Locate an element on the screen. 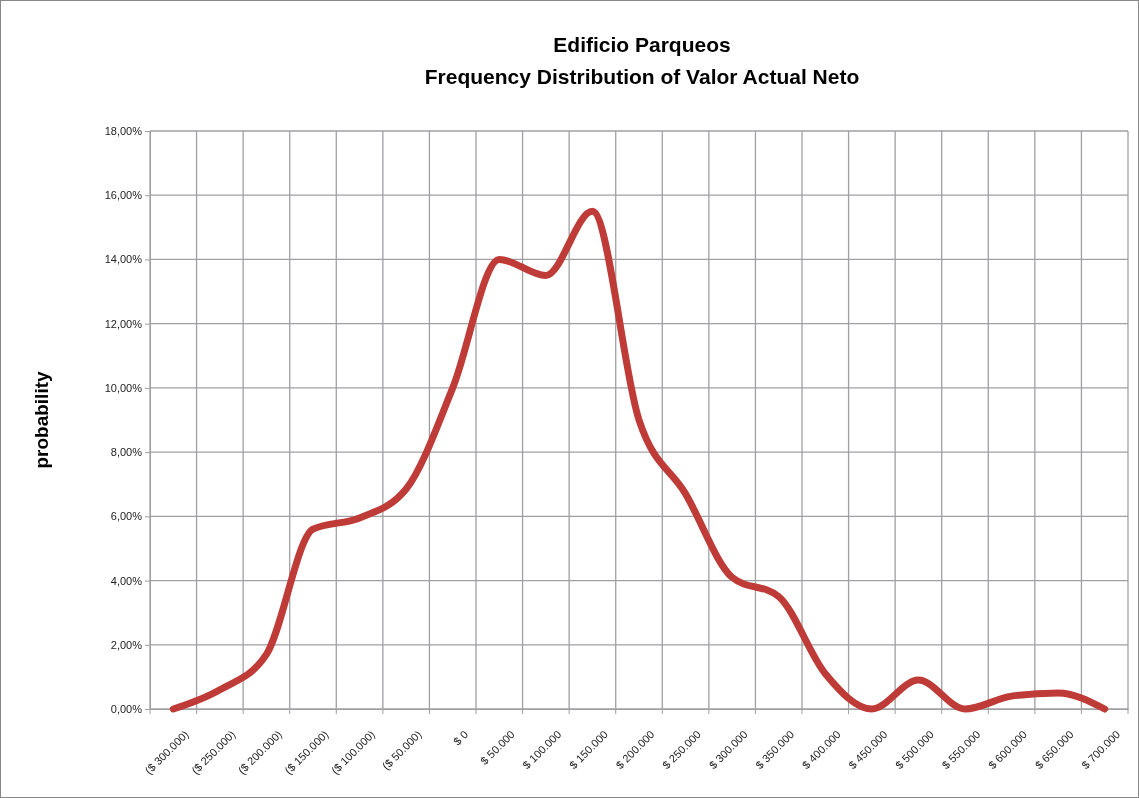  y-tick-label: 2,00% is located at coordinates (126, 644).